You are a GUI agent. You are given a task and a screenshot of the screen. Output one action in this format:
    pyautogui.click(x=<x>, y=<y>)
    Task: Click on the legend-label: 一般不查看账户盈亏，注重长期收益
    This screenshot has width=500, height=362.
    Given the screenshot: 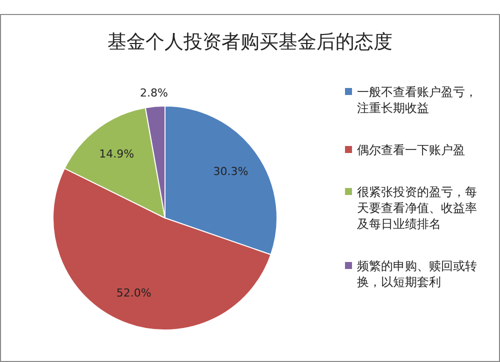 What is the action you would take?
    pyautogui.click(x=417, y=100)
    